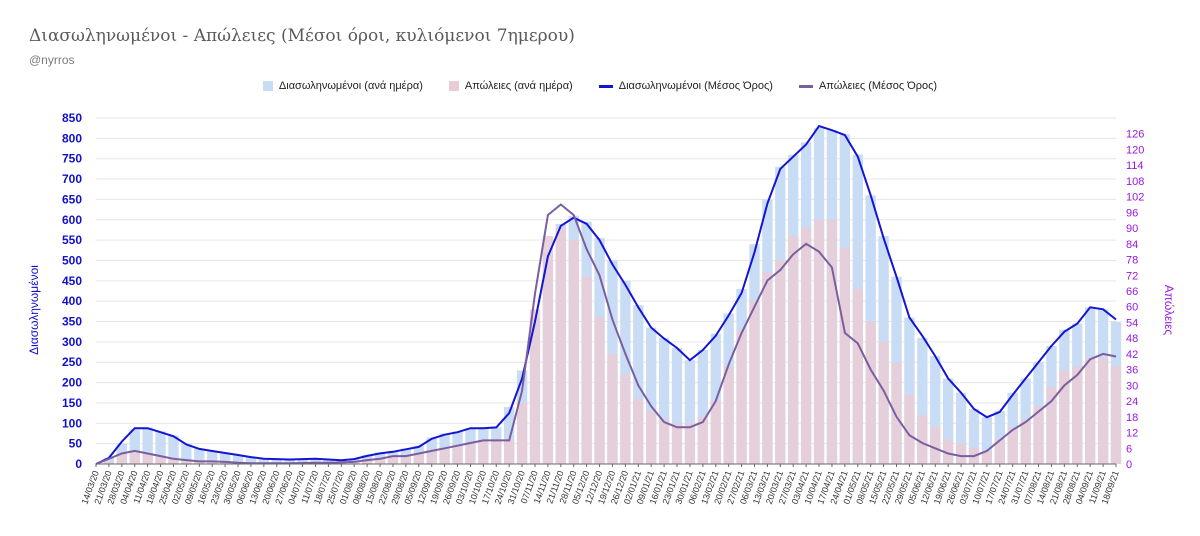  What do you see at coordinates (453, 86) in the screenshot?
I see `legend-swatch-deaths-daily` at bounding box center [453, 86].